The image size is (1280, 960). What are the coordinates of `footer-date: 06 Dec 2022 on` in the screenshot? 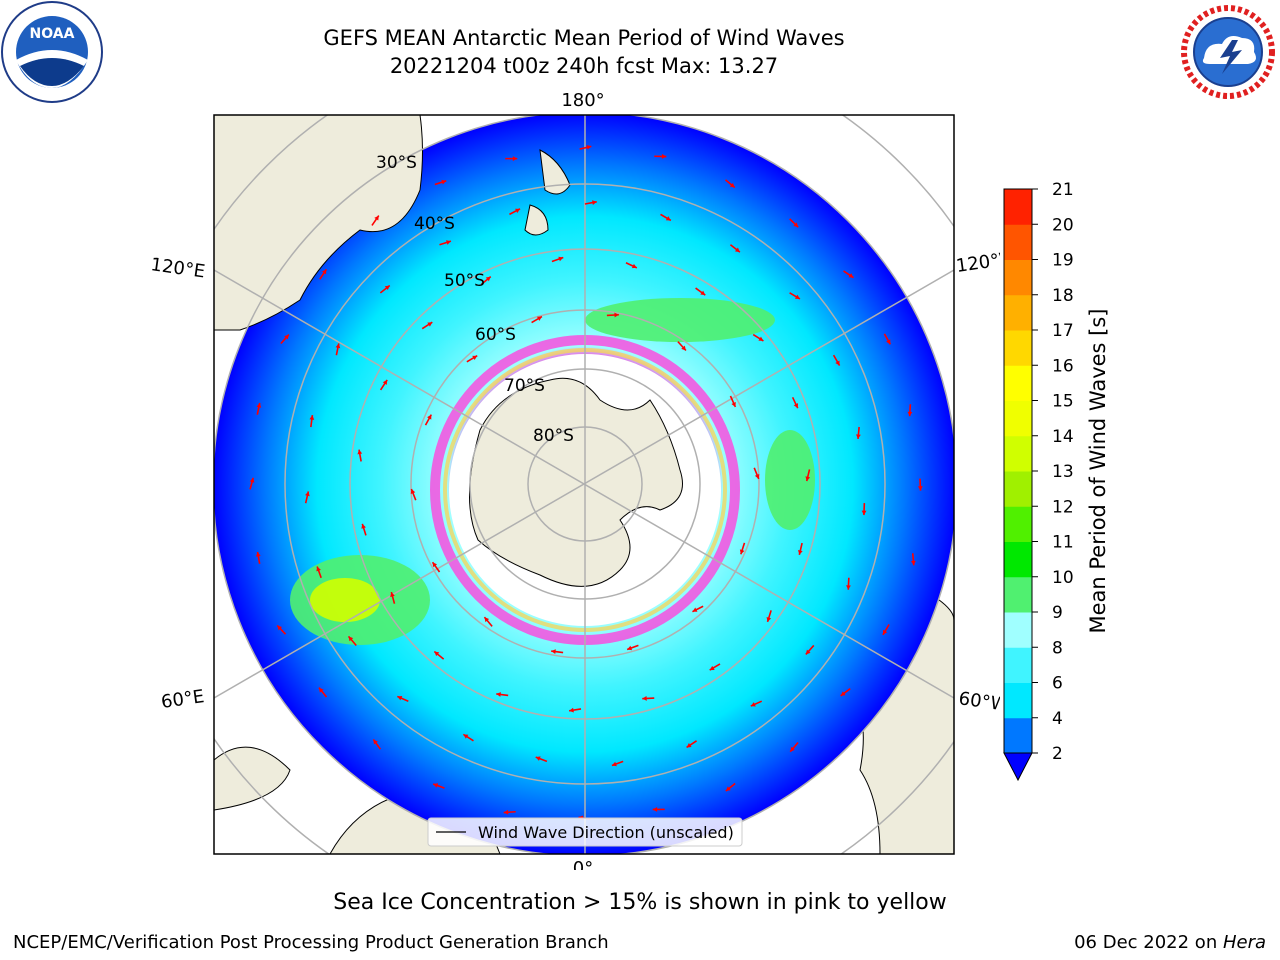 It's located at (1148, 942).